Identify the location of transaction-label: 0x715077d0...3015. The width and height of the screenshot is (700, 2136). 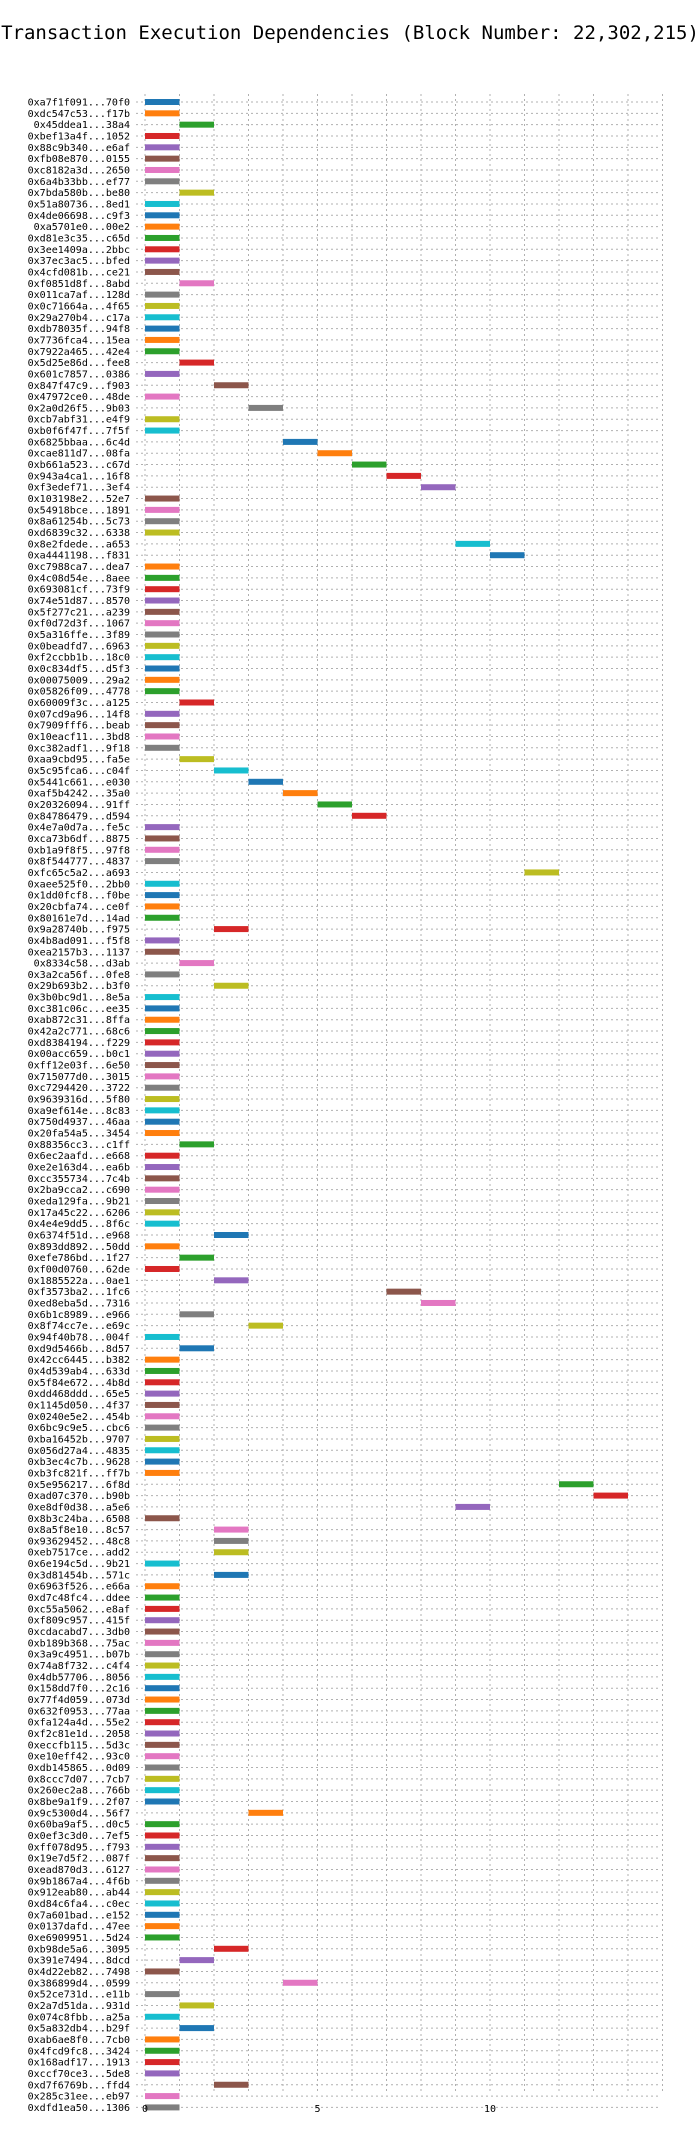
(79, 1077).